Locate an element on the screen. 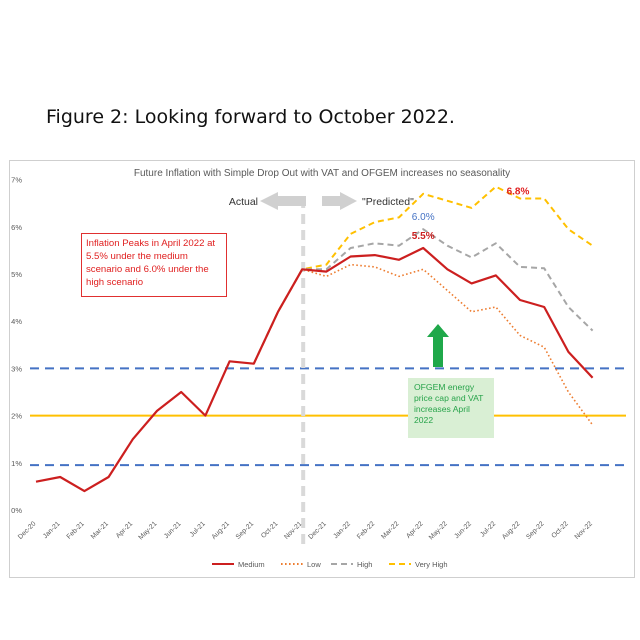 Image resolution: width=640 pixels, height=640 pixels. y-tick-label: 3% is located at coordinates (16, 368).